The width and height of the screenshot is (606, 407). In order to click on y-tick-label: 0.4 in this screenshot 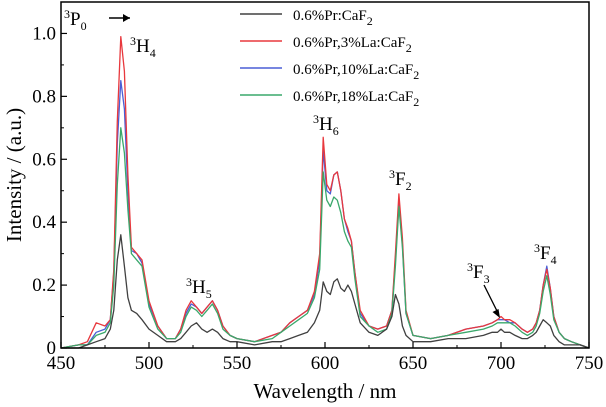, I will do `click(44, 222)`.